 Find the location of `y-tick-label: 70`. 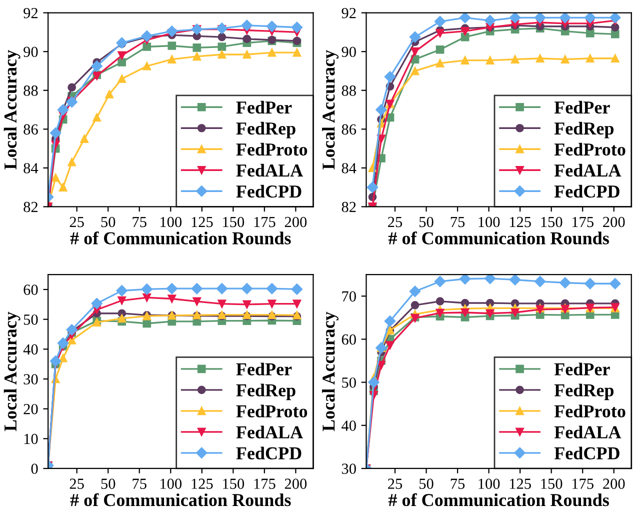

y-tick-label: 70 is located at coordinates (349, 296).